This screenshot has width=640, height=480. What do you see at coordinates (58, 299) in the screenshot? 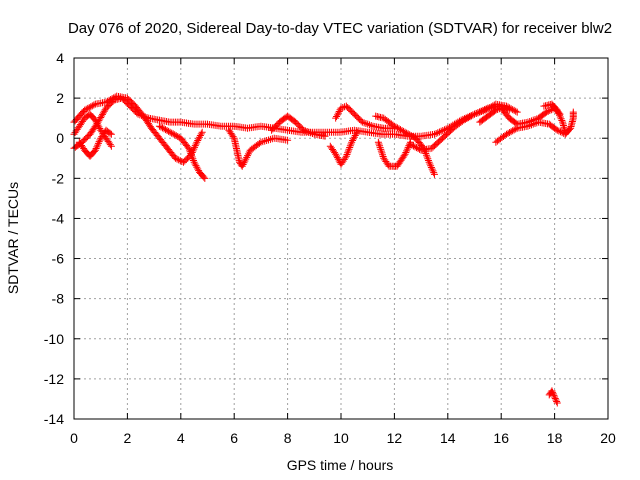
I see `y-tick-label: -8` at bounding box center [58, 299].